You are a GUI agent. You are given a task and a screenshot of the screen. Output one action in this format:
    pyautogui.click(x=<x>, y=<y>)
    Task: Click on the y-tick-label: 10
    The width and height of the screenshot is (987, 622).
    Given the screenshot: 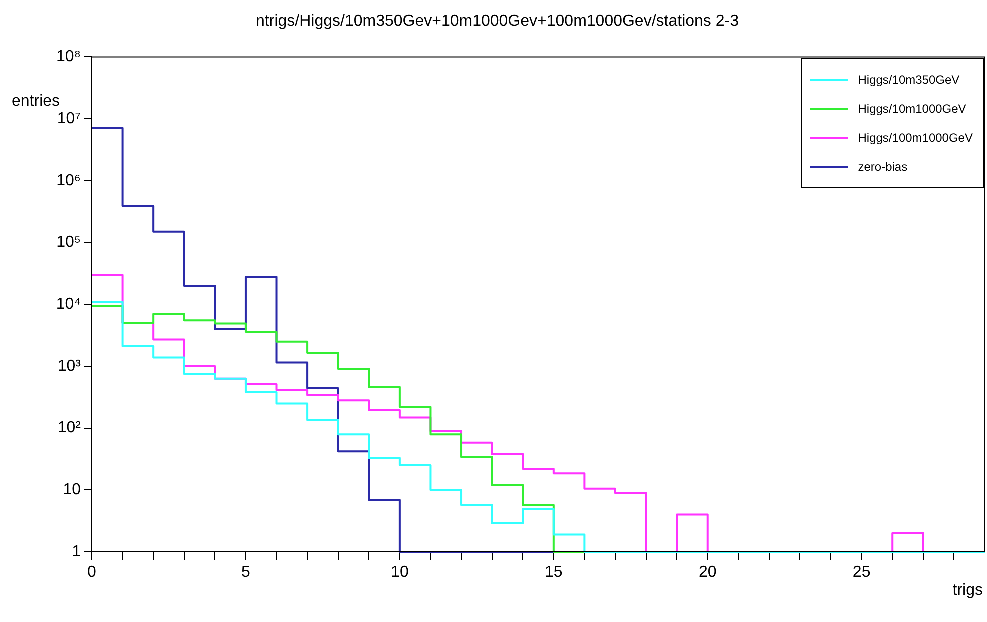 What is the action you would take?
    pyautogui.click(x=72, y=490)
    